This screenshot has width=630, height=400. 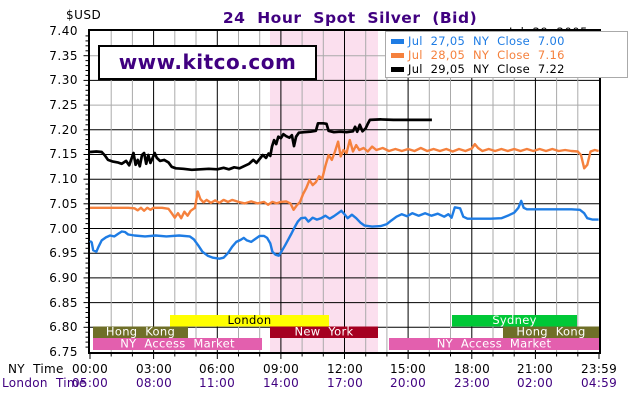 I want to click on y-axis-label: 6.85, so click(x=63, y=303).